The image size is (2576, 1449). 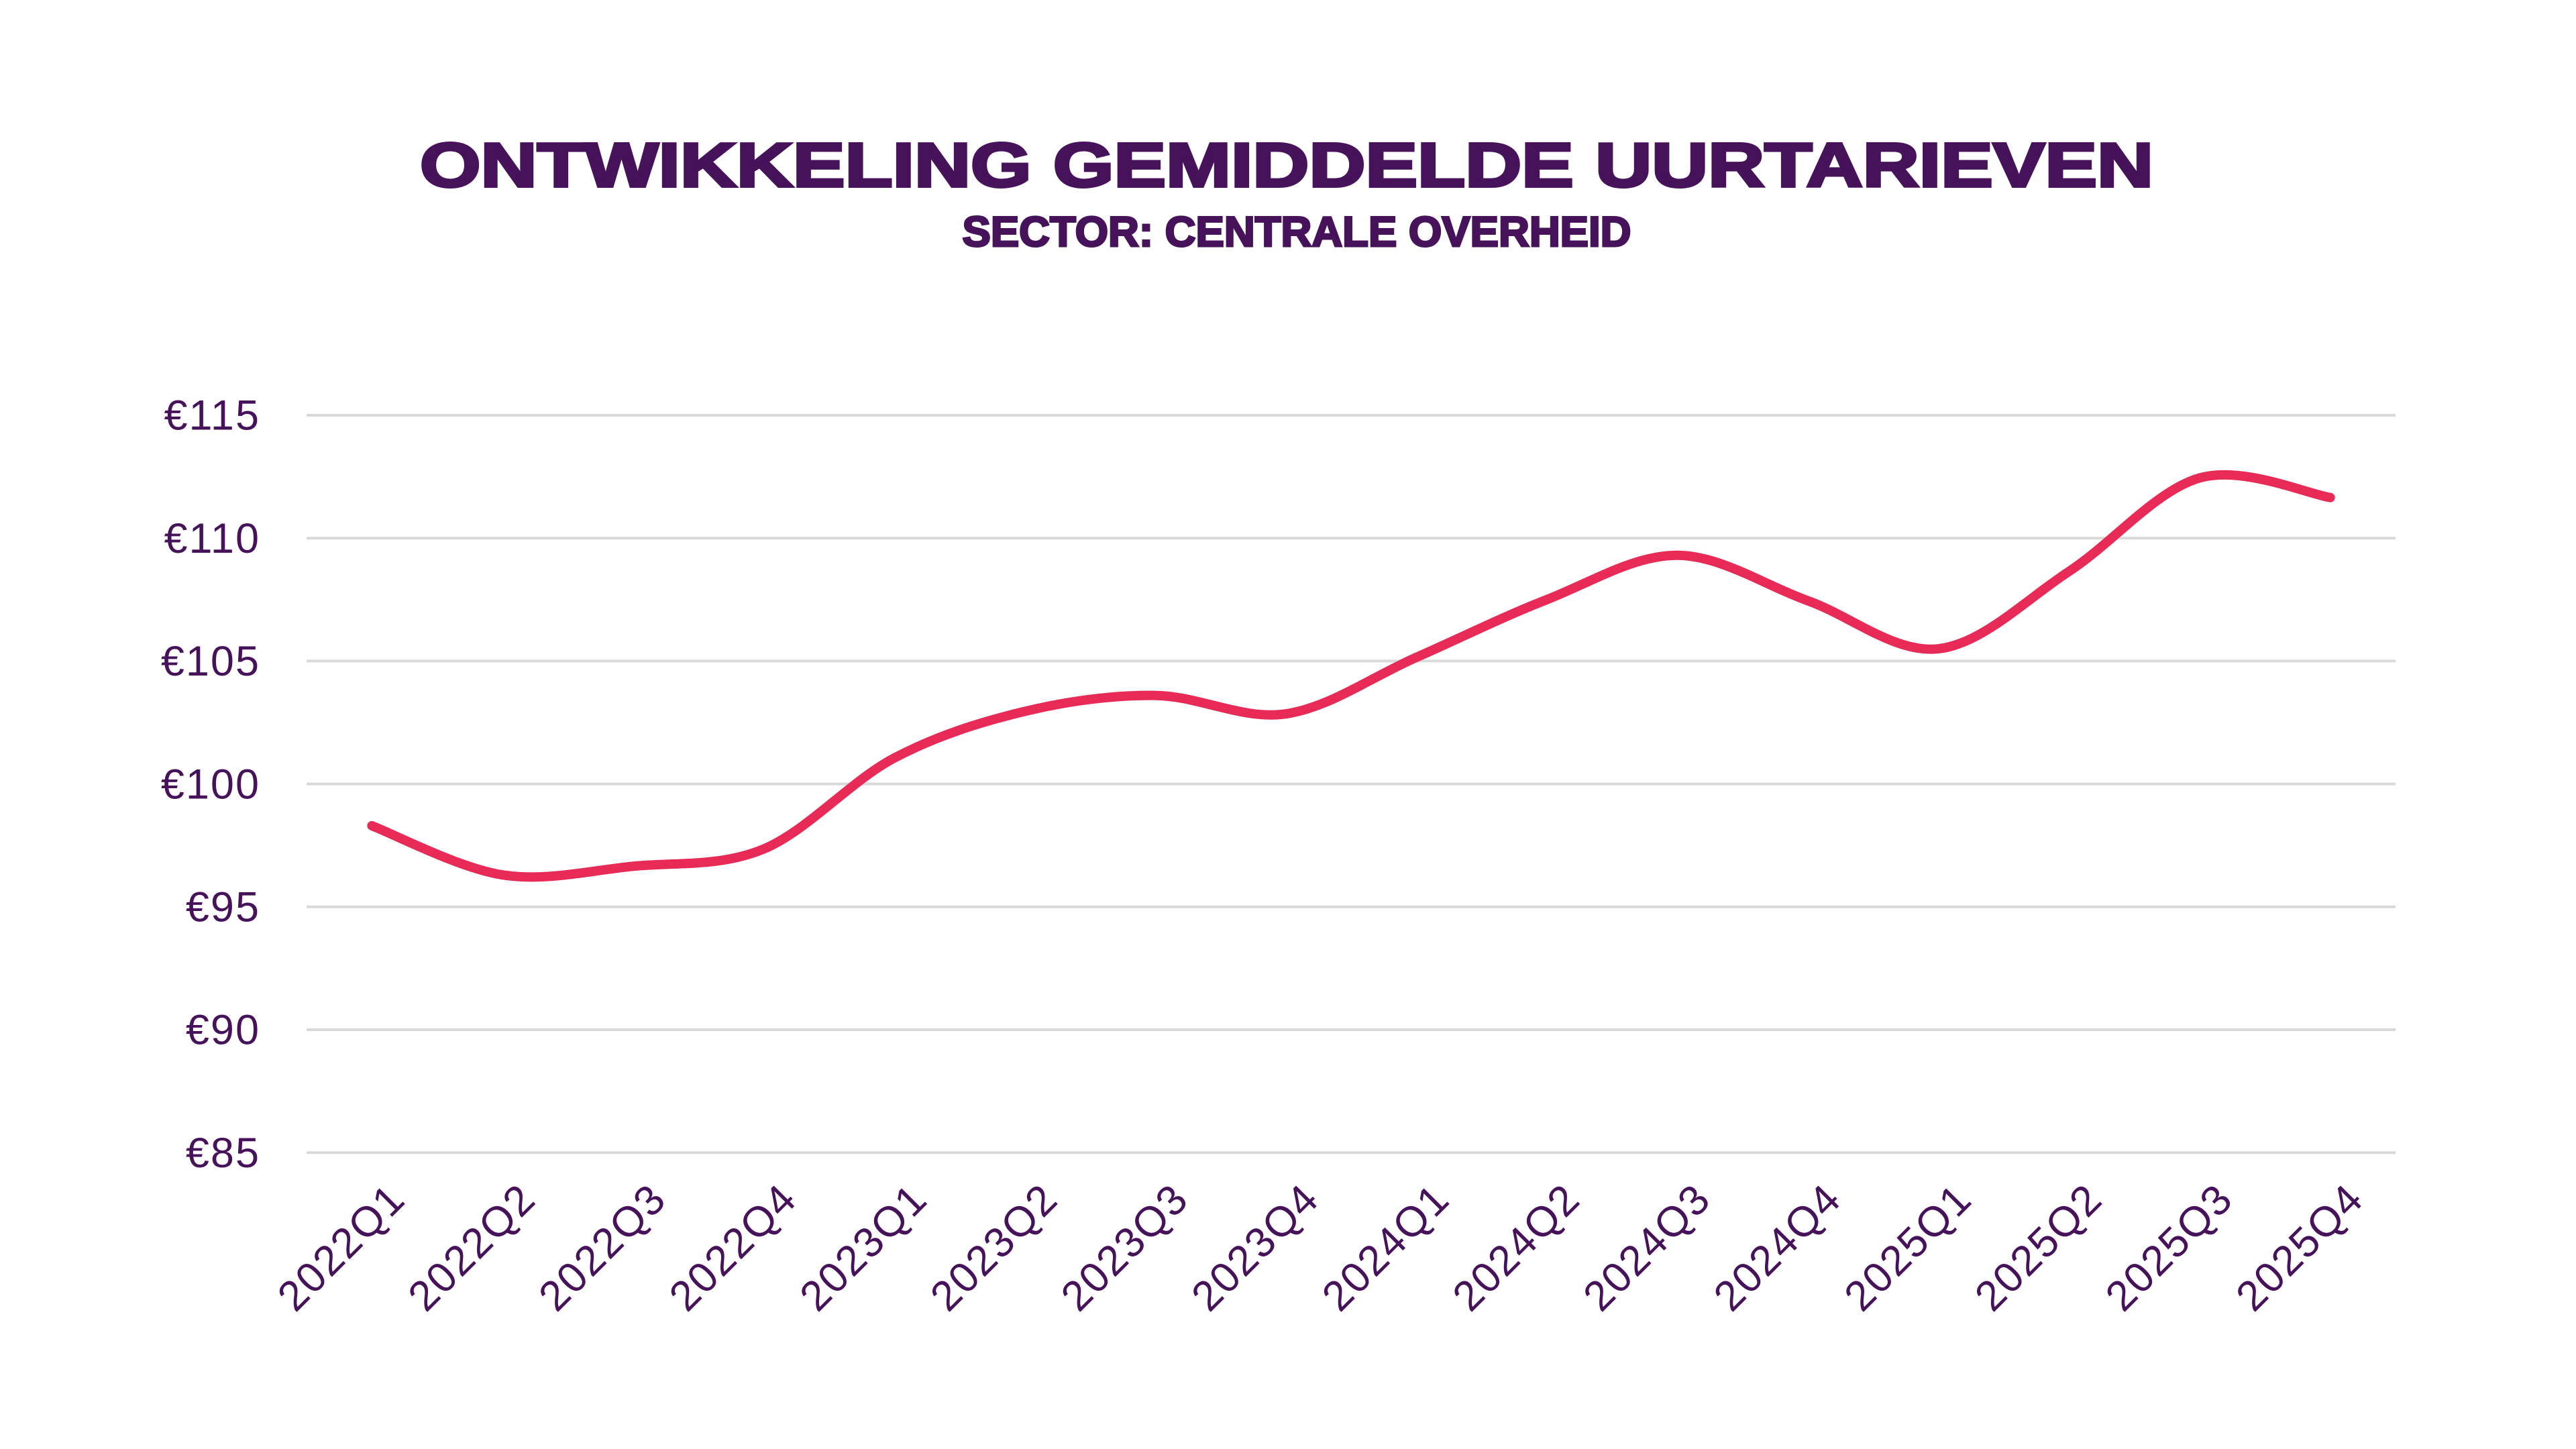 What do you see at coordinates (1778, 1247) in the screenshot?
I see `svg-text: 2024Q4` at bounding box center [1778, 1247].